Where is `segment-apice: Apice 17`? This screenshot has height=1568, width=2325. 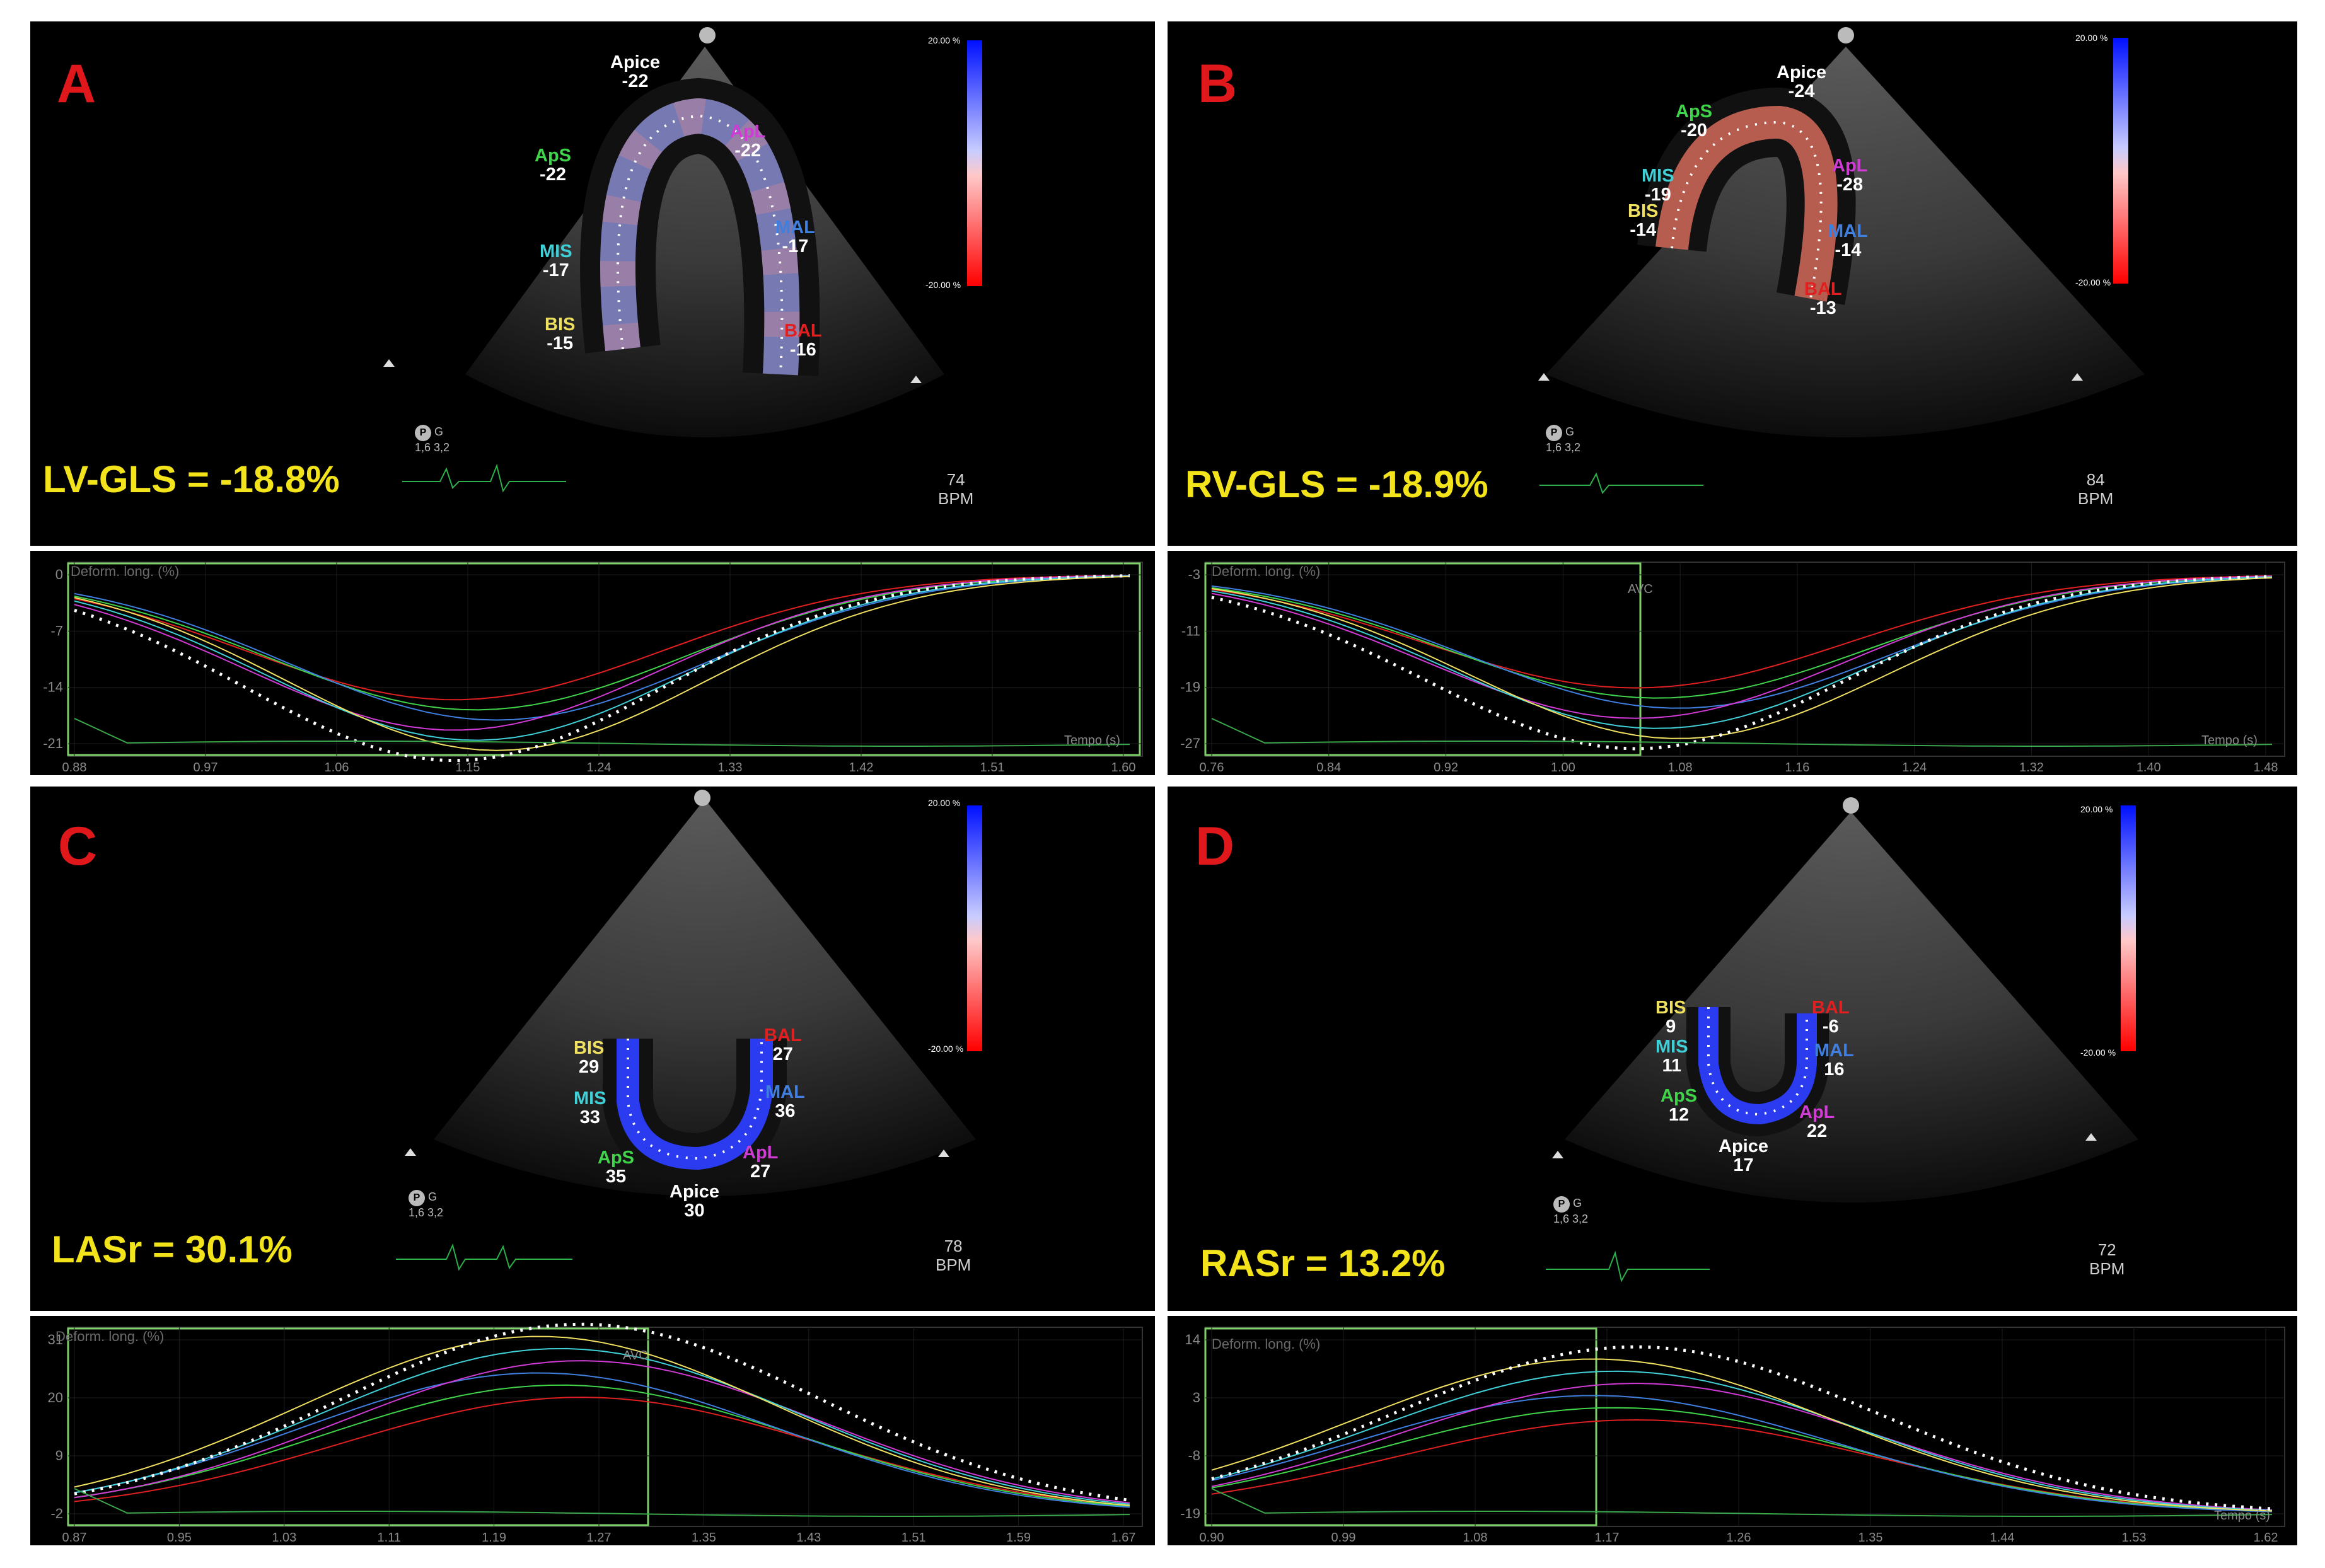 segment-apice: Apice 17 is located at coordinates (1743, 1156).